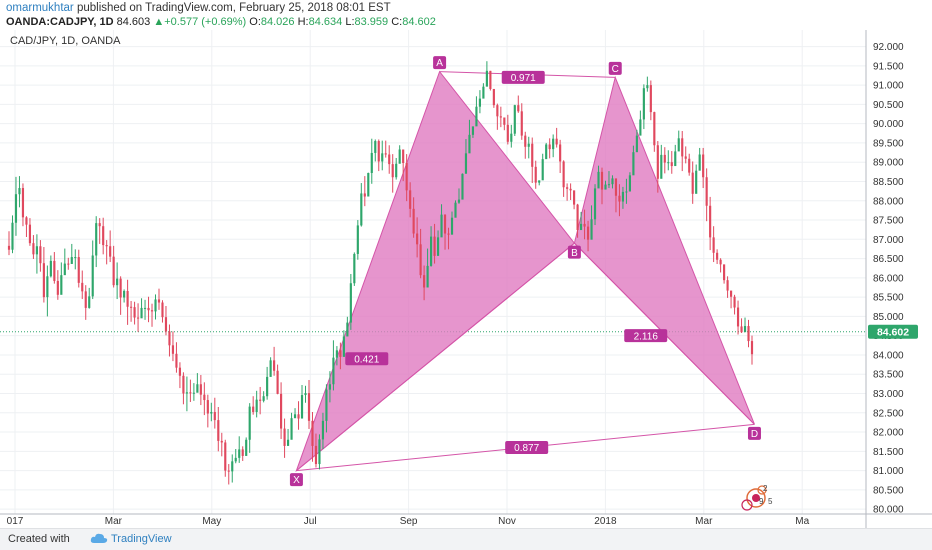 This screenshot has width=932, height=550. Describe the element at coordinates (466, 539) in the screenshot. I see `footer-bar: Created with TradingView` at that location.